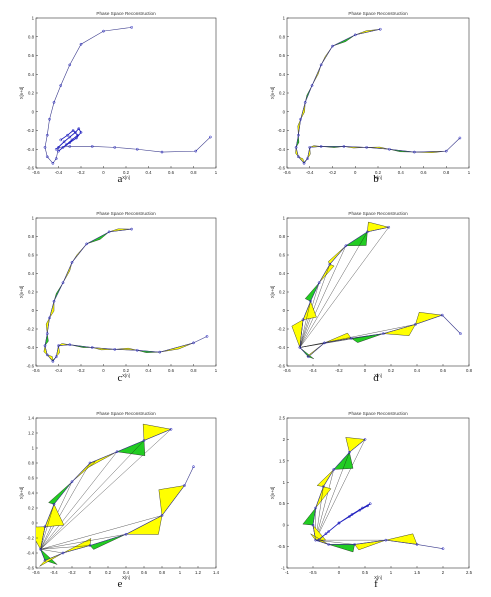 This screenshot has width=491, height=597. I want to click on y-tick-label: 0.8, so click(31, 236).